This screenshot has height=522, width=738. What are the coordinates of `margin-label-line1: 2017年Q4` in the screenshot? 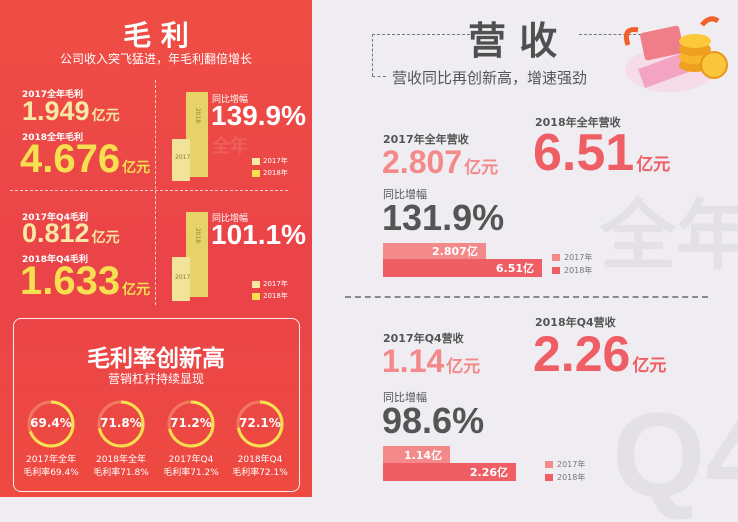 It's located at (191, 460).